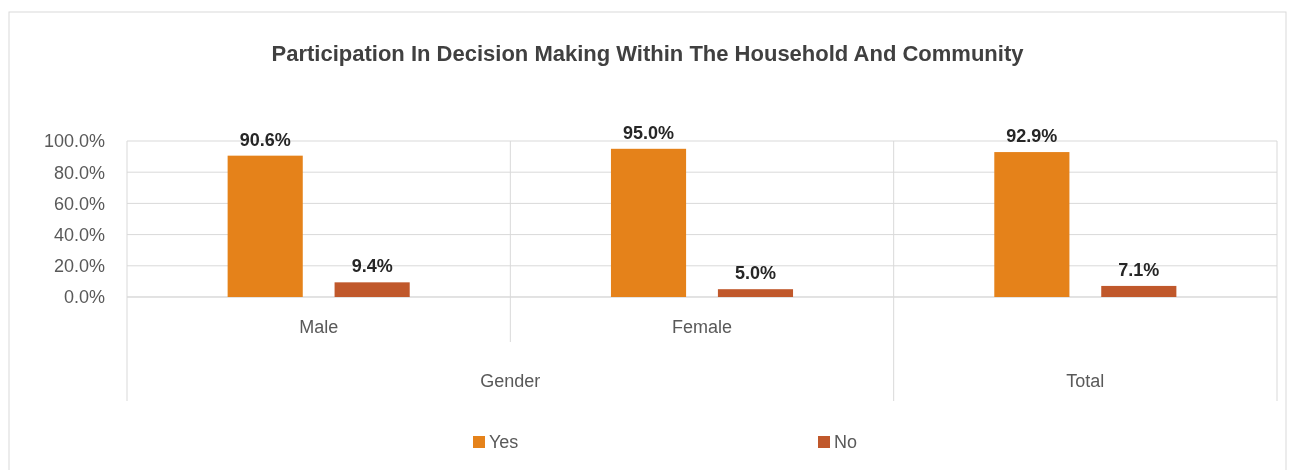  I want to click on data-label: 90.6%, so click(265, 139).